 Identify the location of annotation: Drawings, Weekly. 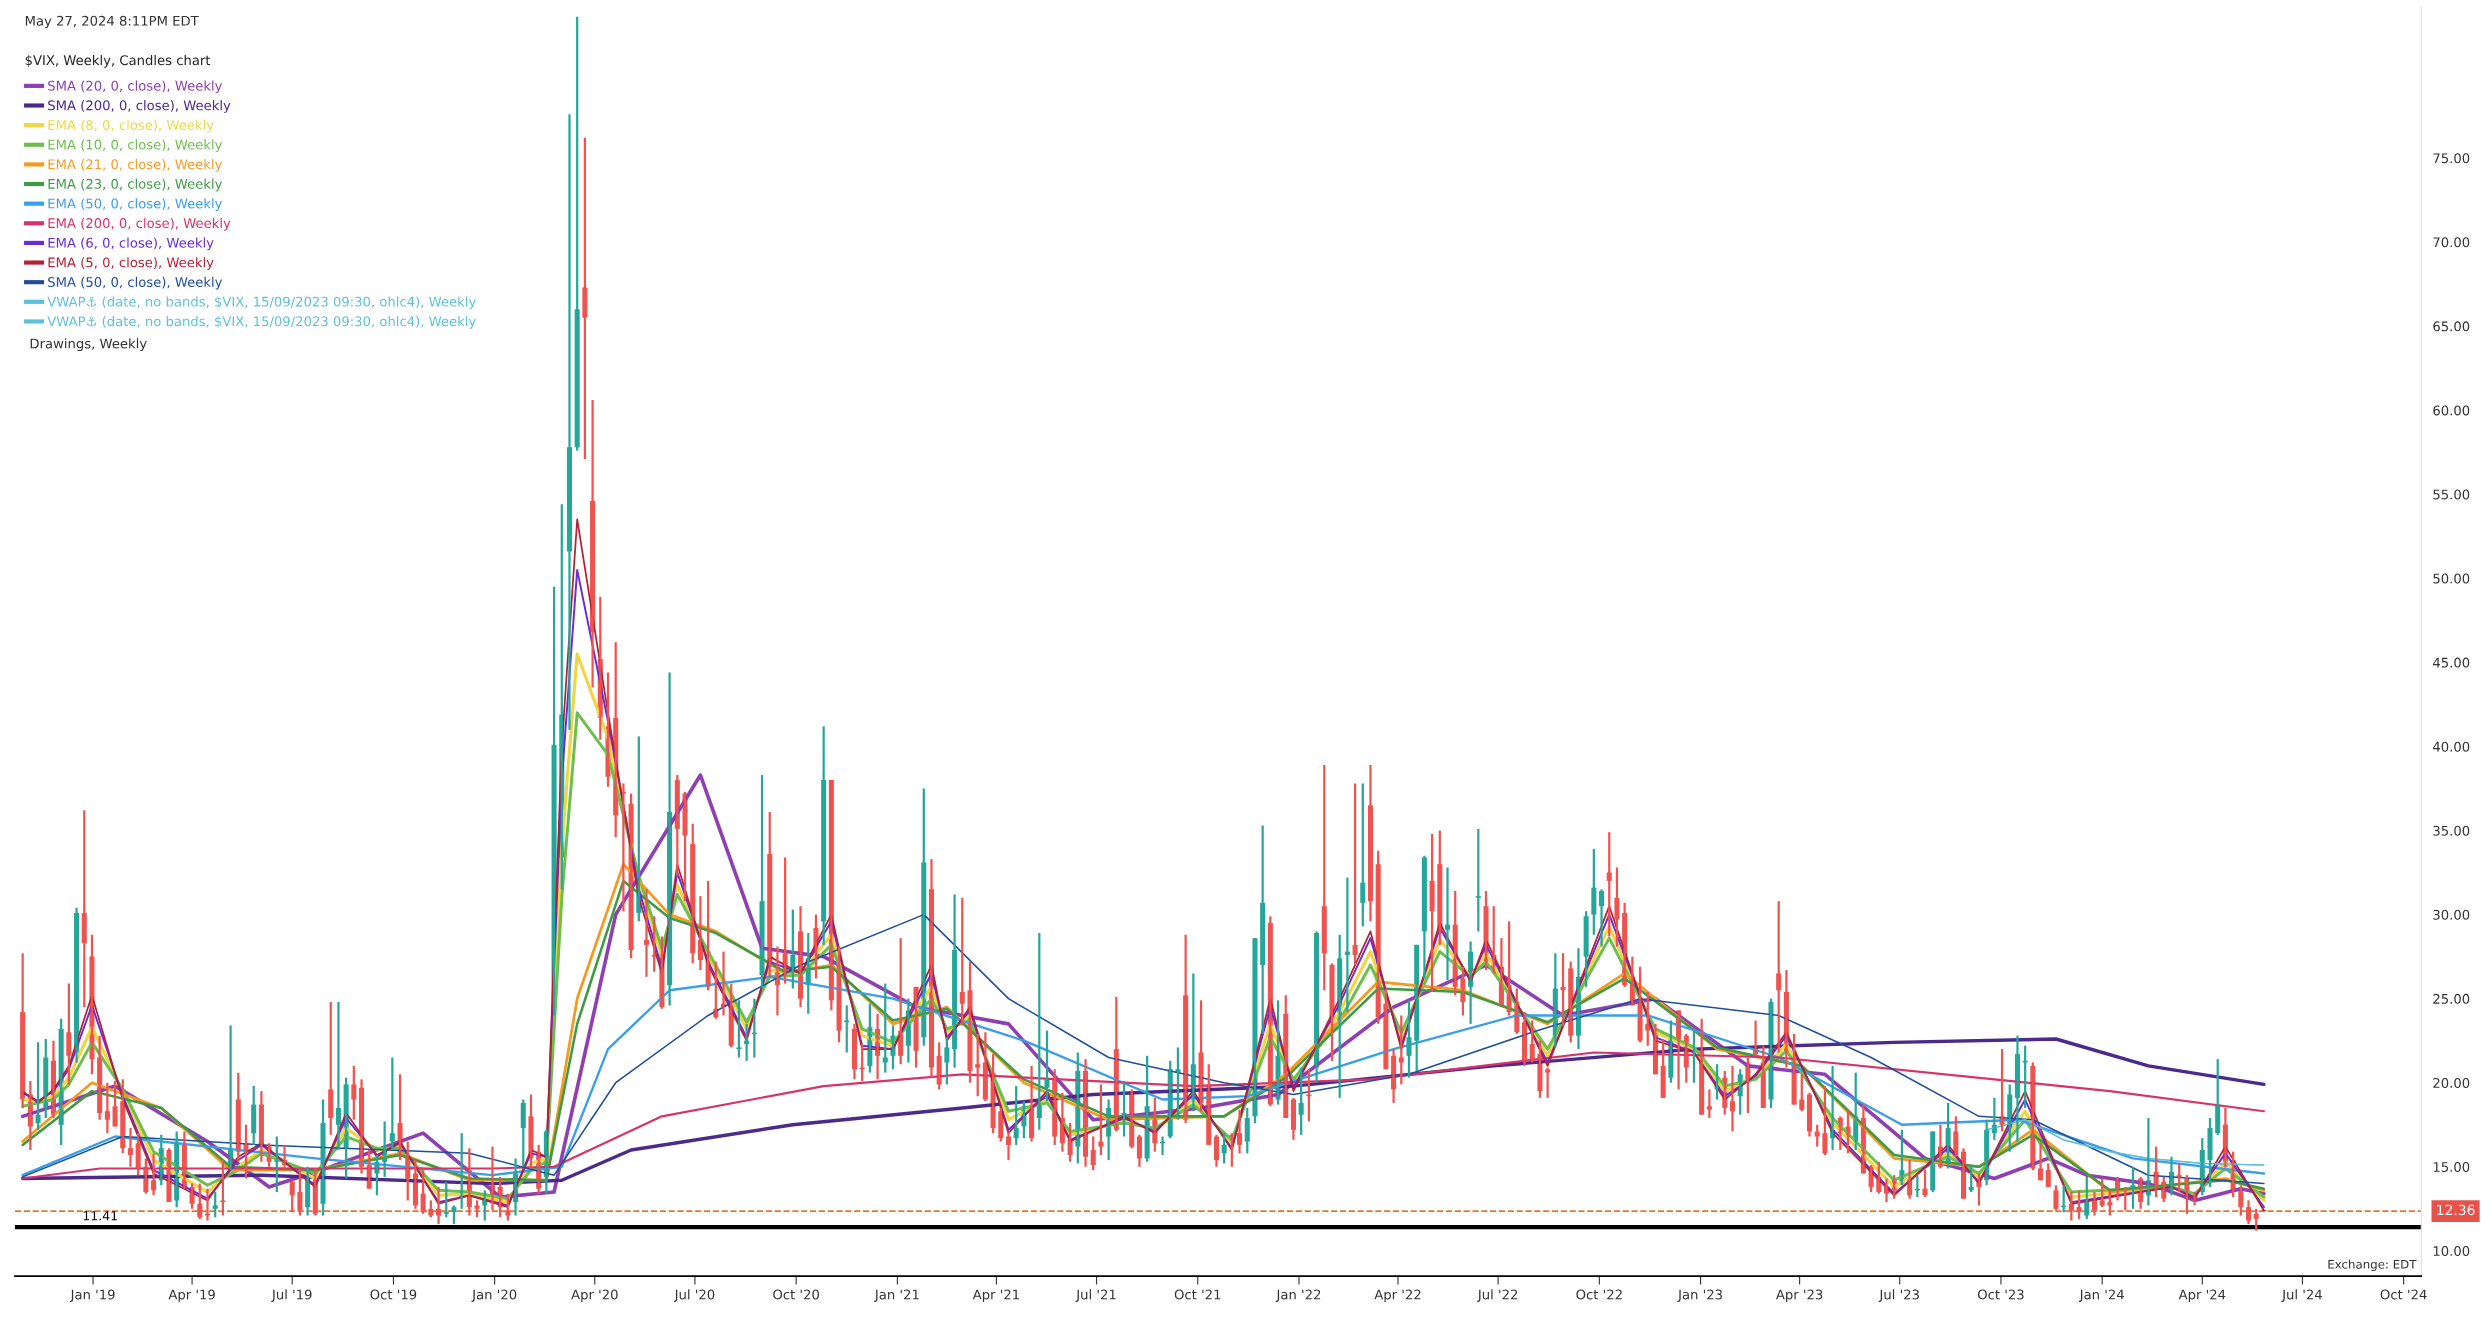
(88, 345).